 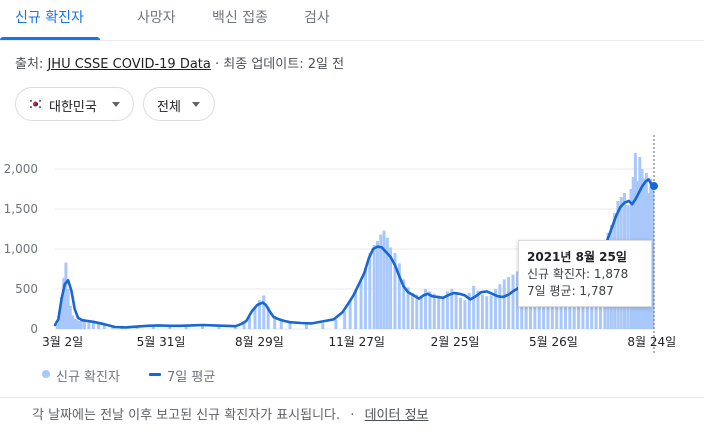 I want to click on source-prefix: 출처:, so click(x=29, y=64).